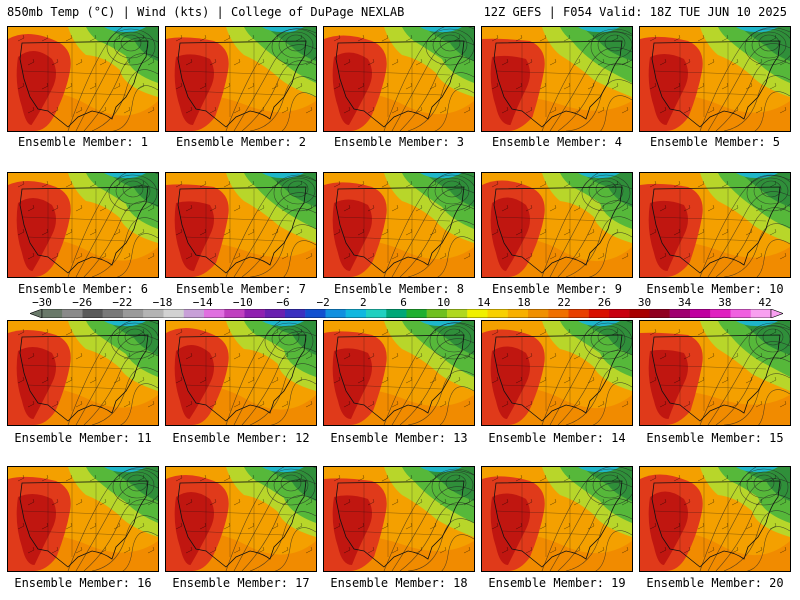 The image size is (800, 600). Describe the element at coordinates (399, 142) in the screenshot. I see `ensemble-member-caption: Ensemble Member: 3` at that location.